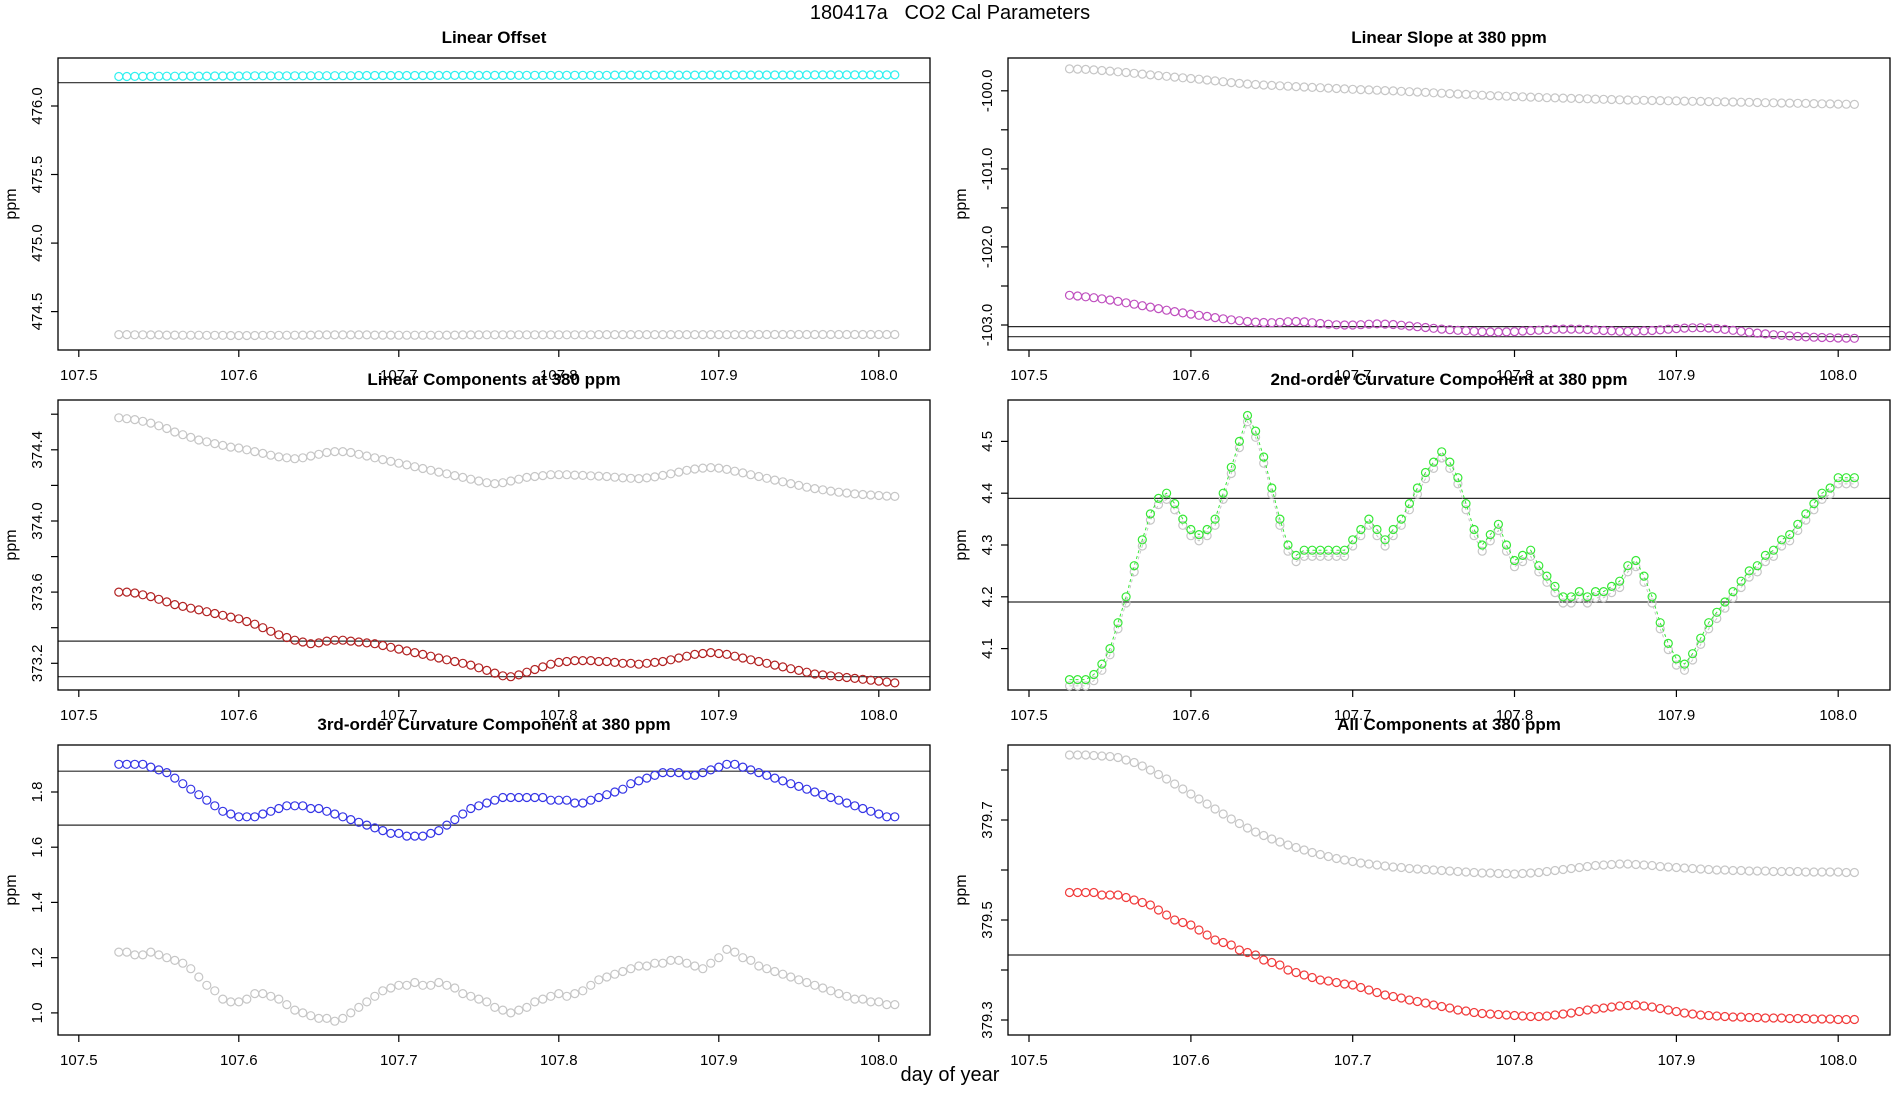 The image size is (1900, 1100). I want to click on y-tick-label: 379.3, so click(987, 1020).